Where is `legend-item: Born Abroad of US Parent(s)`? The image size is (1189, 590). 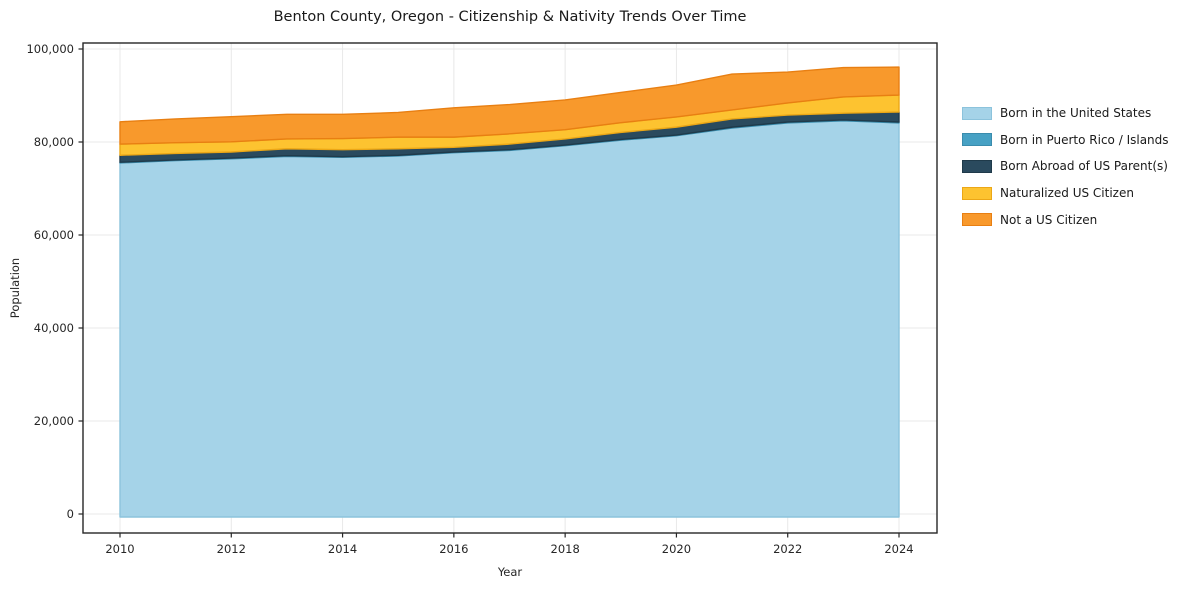
legend-item: Born Abroad of US Parent(s) is located at coordinates (1065, 166).